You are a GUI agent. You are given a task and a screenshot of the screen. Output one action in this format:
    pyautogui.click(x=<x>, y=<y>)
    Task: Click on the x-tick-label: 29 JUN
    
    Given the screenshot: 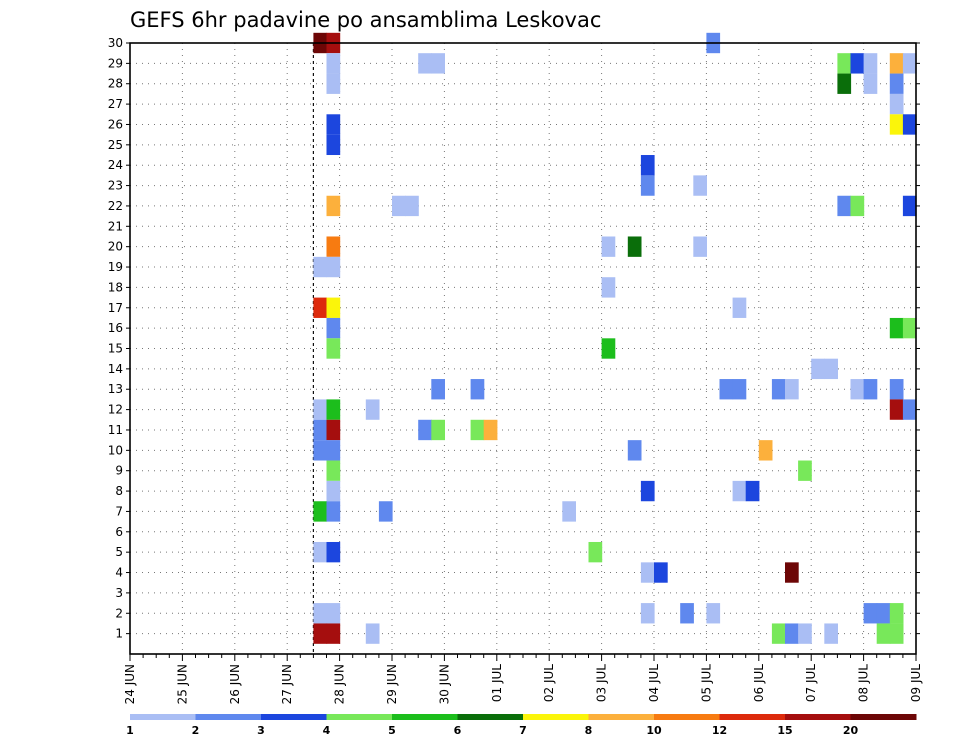 What is the action you would take?
    pyautogui.click(x=392, y=684)
    